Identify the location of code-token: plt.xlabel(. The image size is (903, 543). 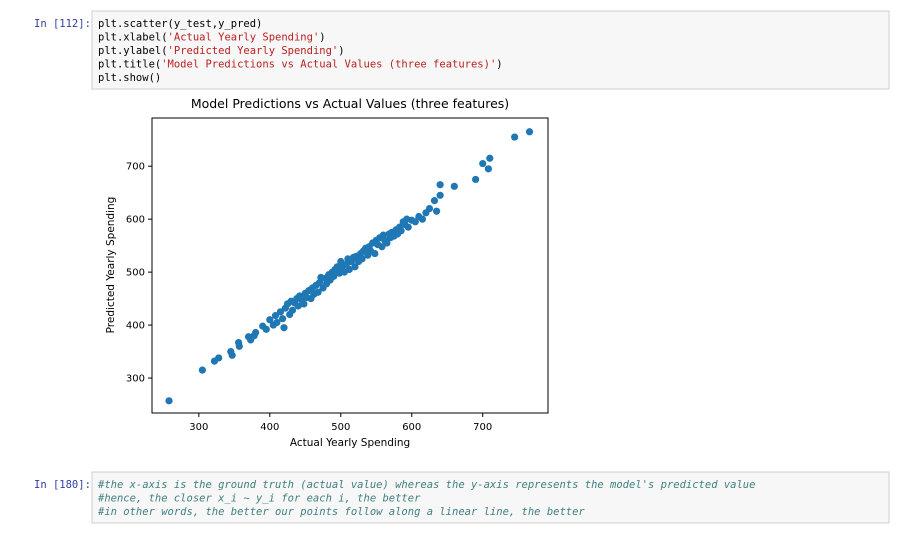
(133, 38).